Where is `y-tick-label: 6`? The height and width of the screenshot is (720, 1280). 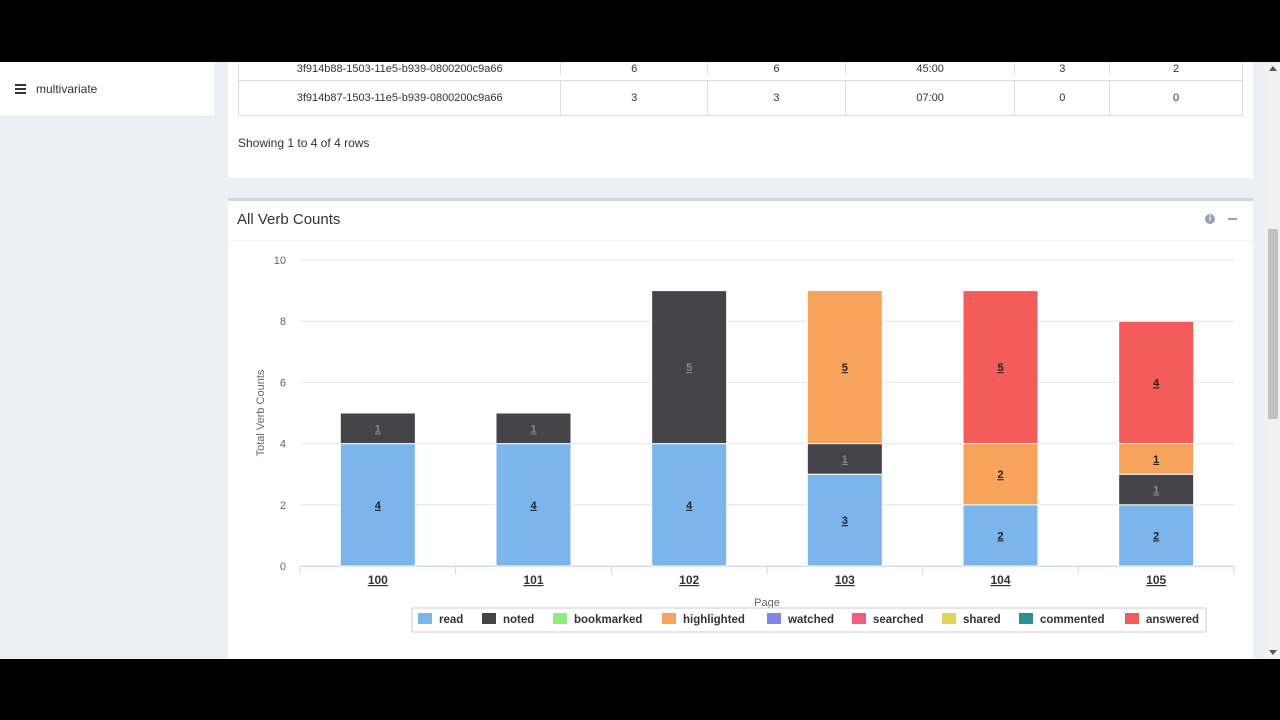 y-tick-label: 6 is located at coordinates (283, 383).